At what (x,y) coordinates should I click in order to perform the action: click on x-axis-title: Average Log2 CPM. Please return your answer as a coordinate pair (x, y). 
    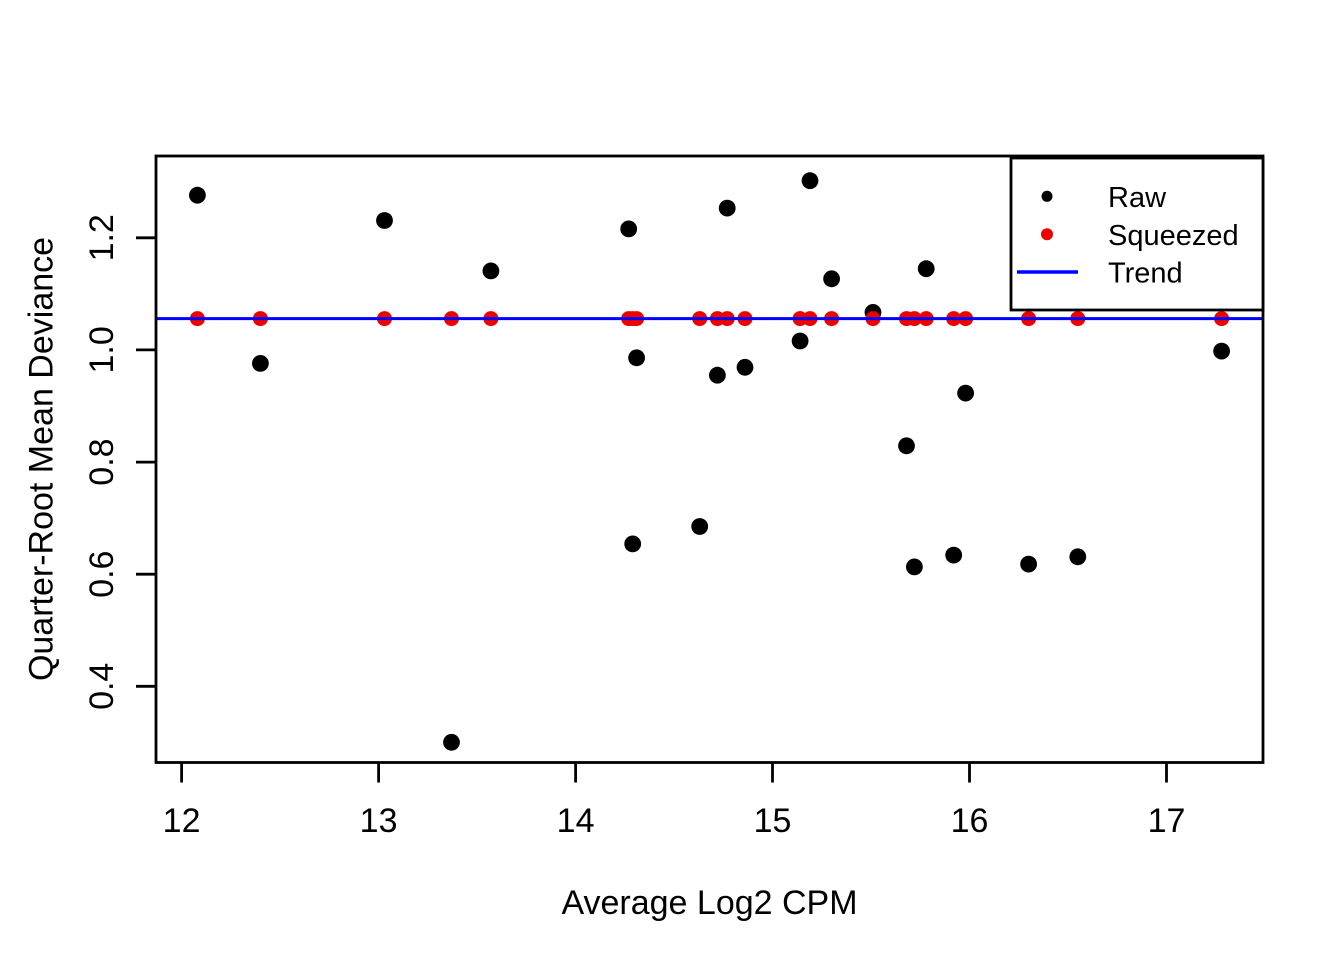
    Looking at the image, I should click on (709, 903).